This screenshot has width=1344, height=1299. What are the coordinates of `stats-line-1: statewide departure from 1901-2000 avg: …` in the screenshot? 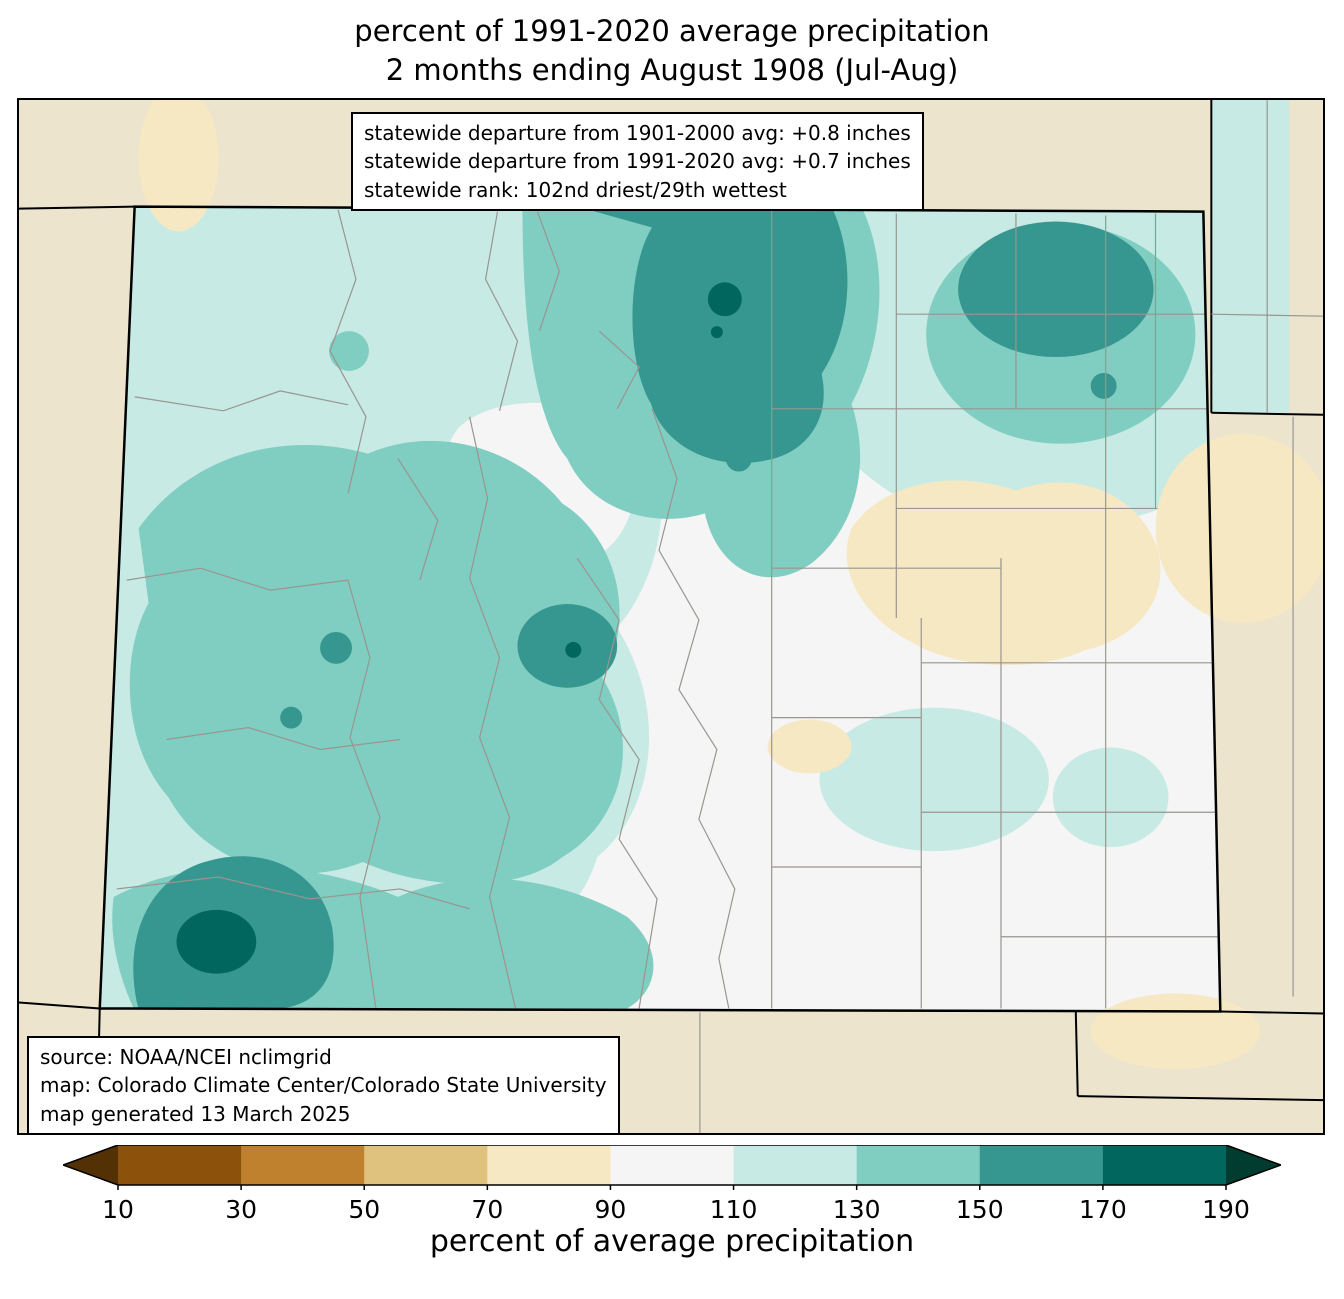 It's located at (637, 133).